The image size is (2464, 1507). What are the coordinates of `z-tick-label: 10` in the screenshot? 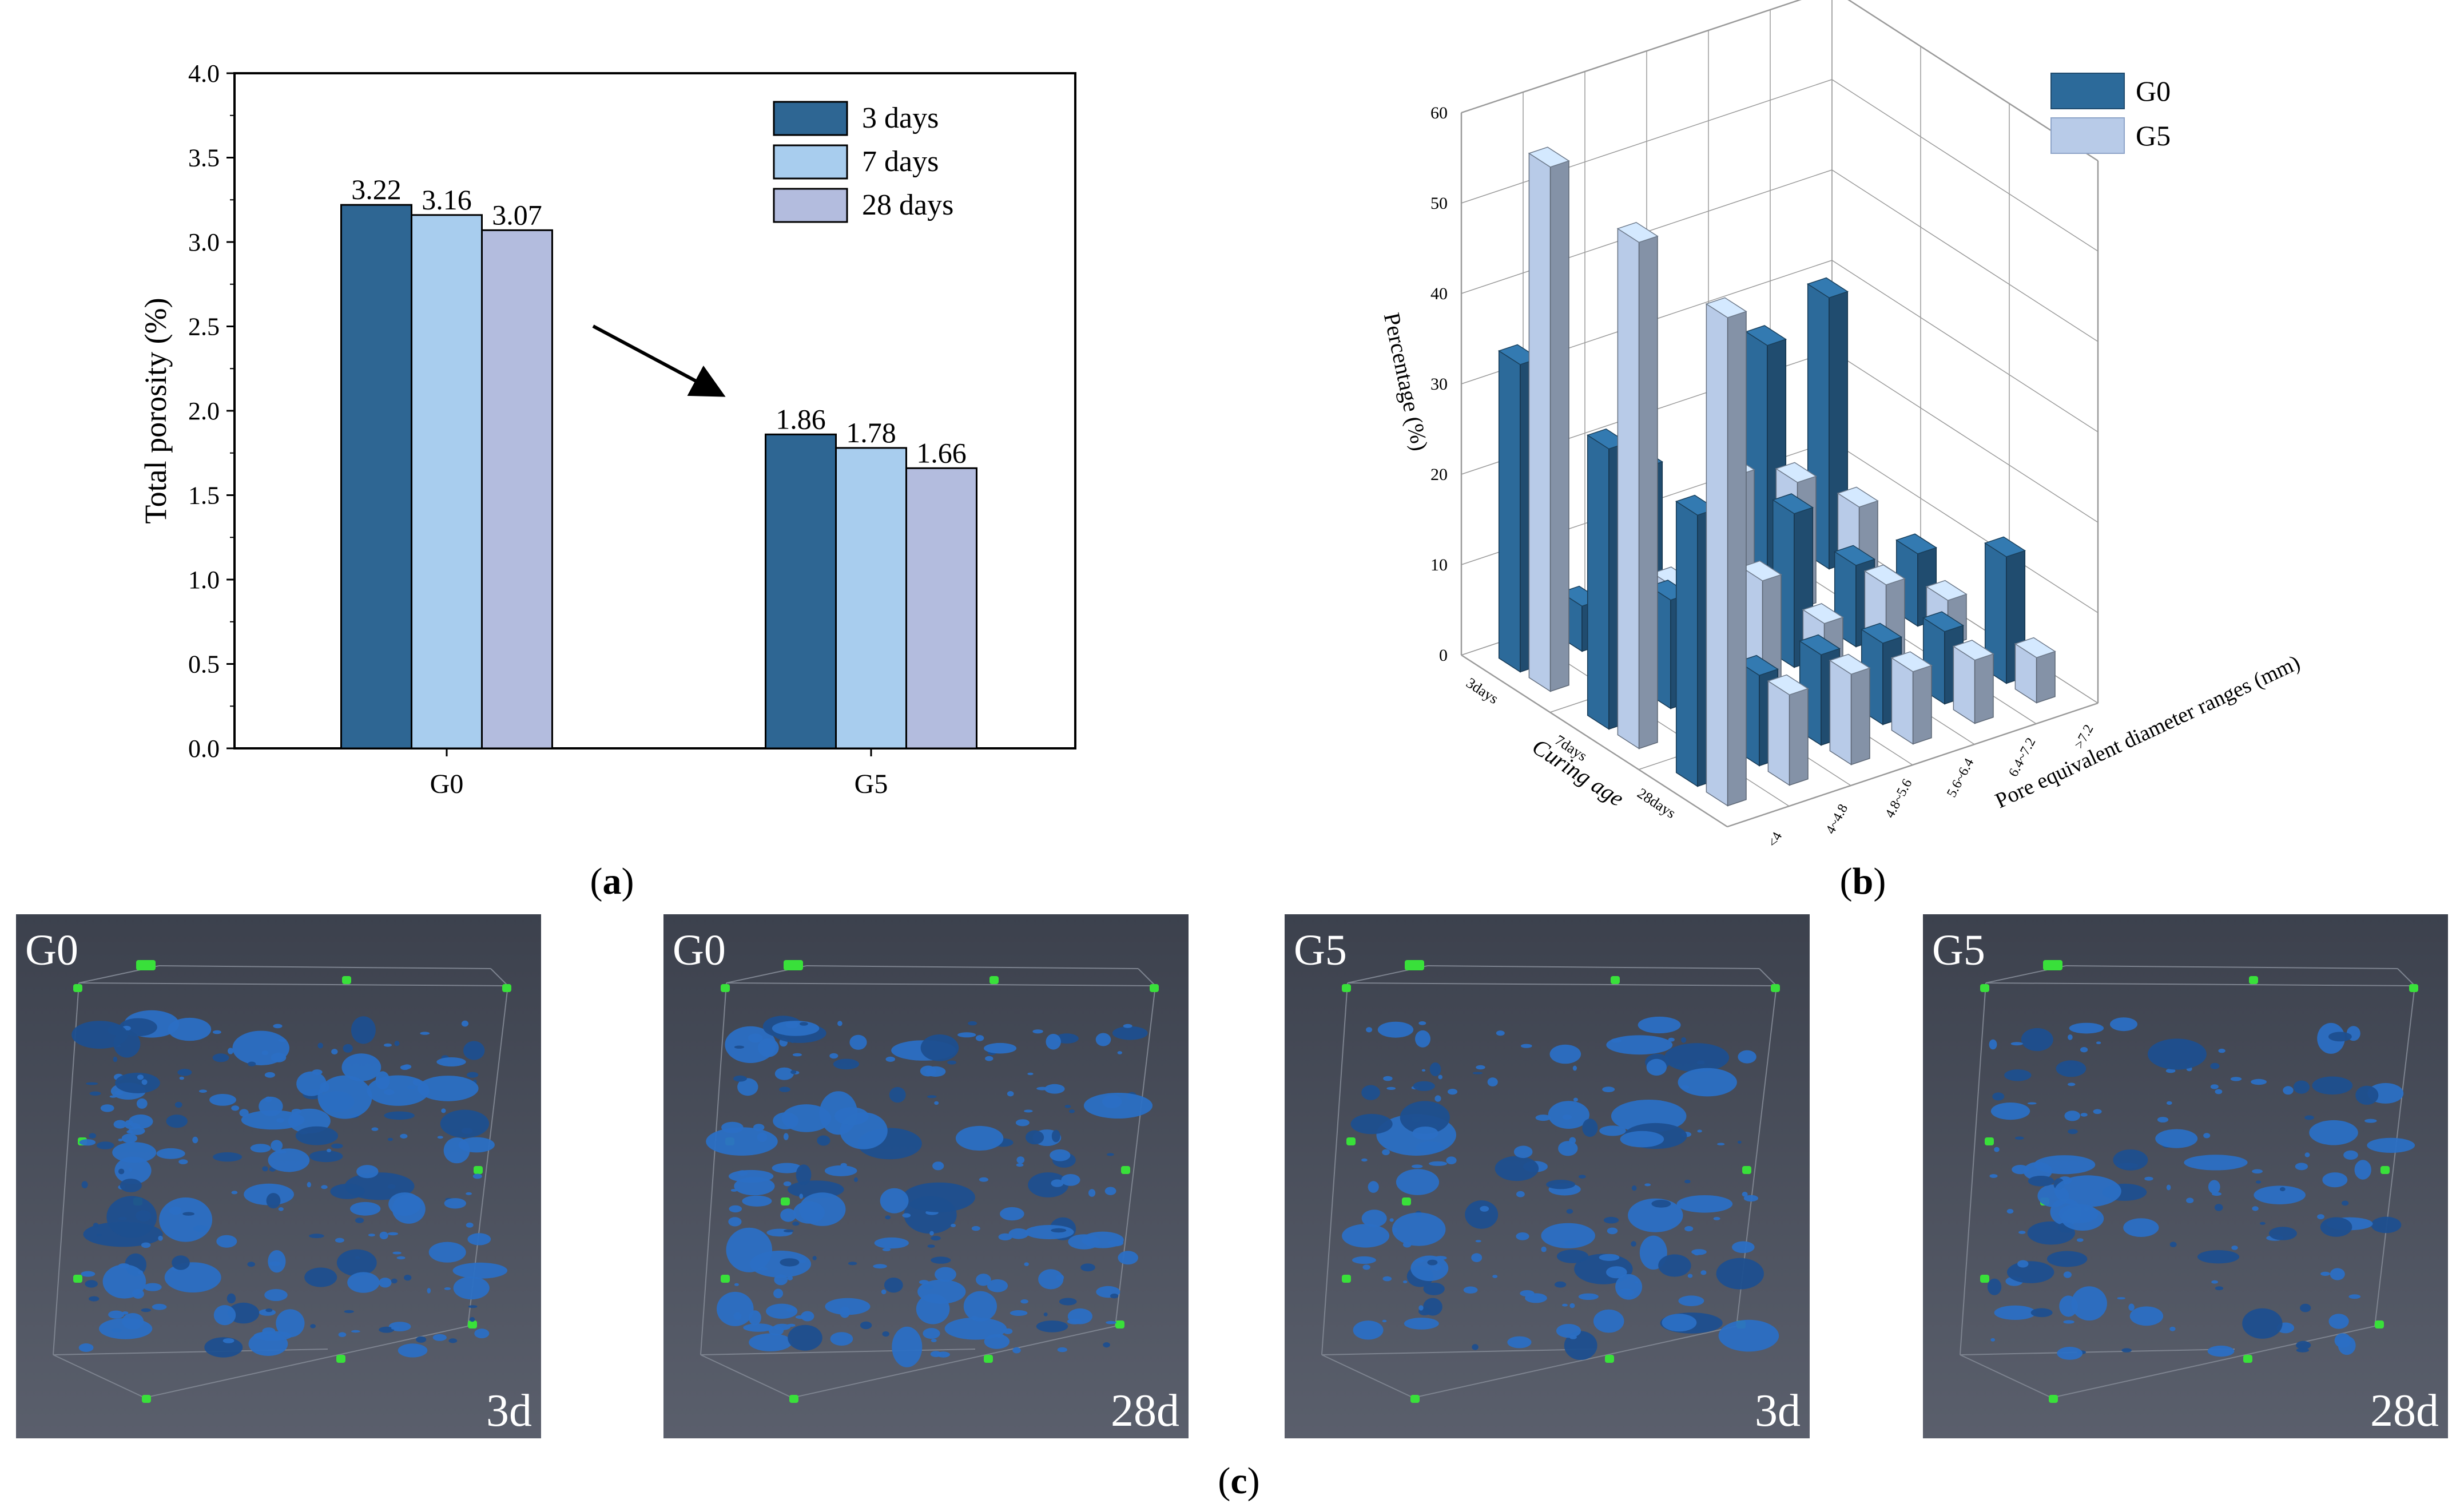 It's located at (1439, 565).